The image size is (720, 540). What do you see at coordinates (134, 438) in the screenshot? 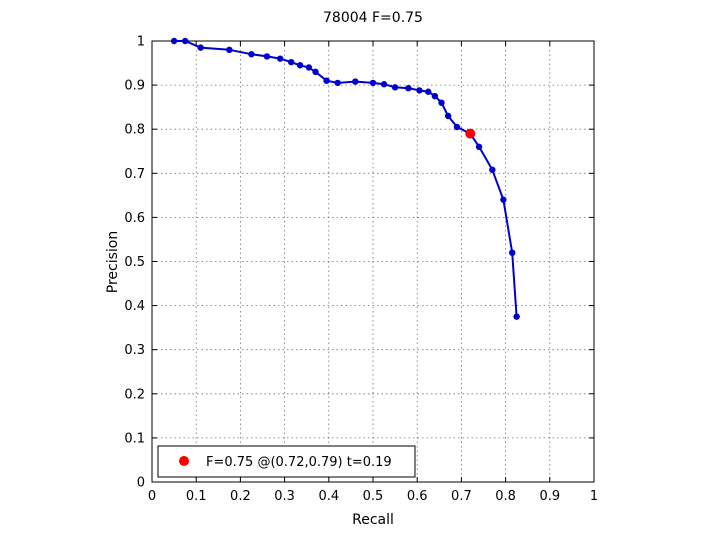
I see `y-tick-label: 0.1` at bounding box center [134, 438].